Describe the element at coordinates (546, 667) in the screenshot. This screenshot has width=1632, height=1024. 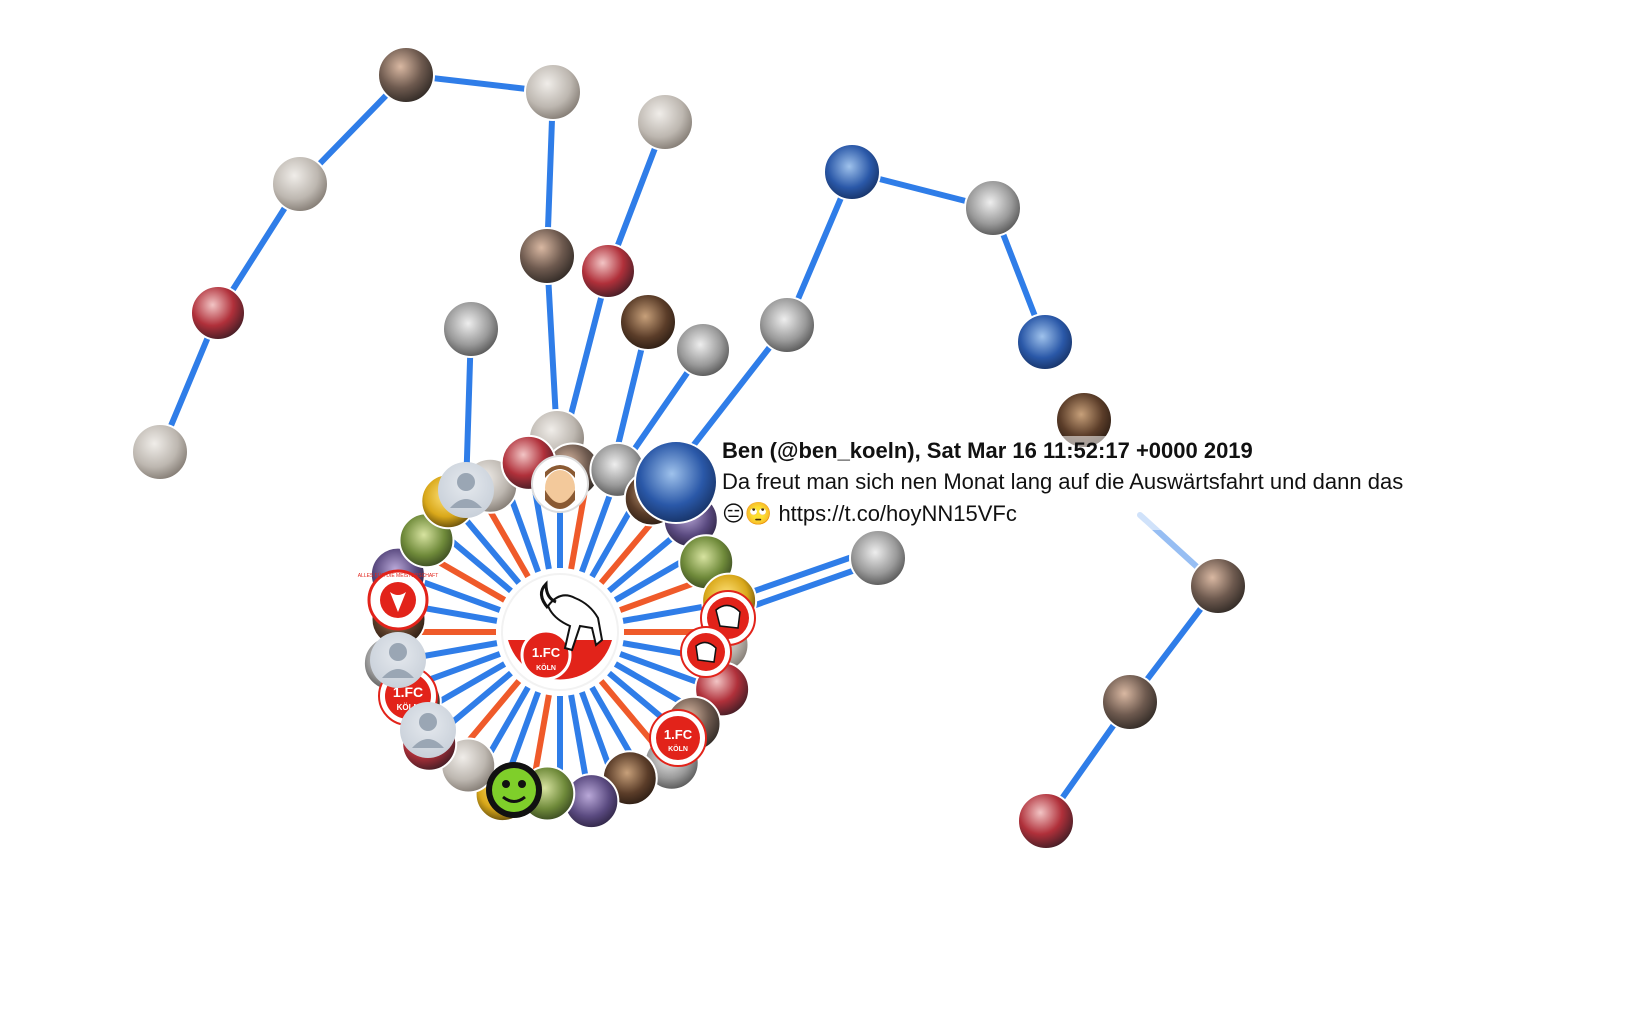
I see `logo-sublabel: KÖLN` at that location.